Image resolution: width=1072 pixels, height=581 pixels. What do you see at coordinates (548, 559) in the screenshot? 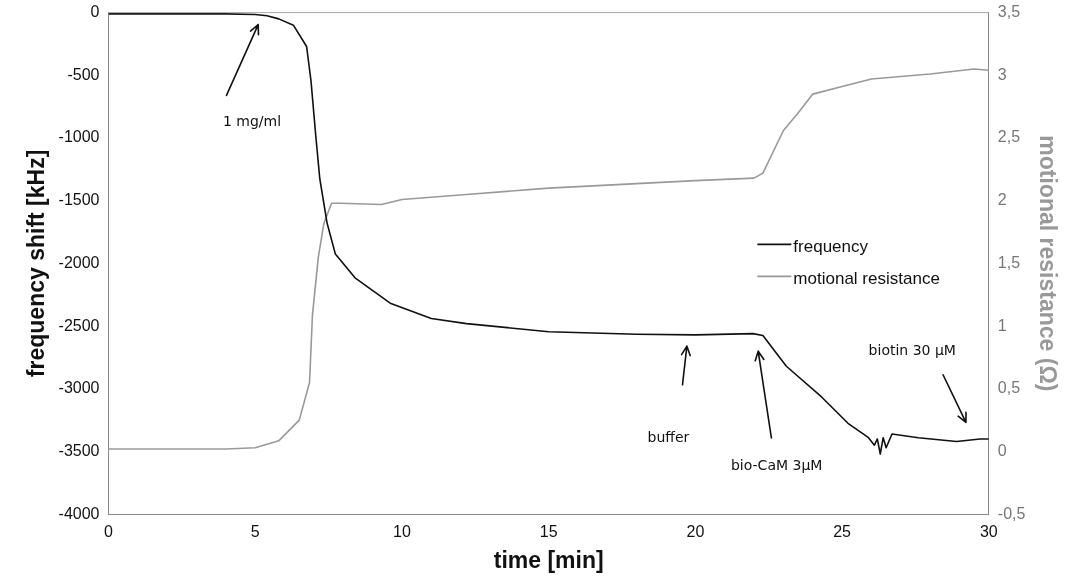
I see `x-axis-title: time [min]` at bounding box center [548, 559].